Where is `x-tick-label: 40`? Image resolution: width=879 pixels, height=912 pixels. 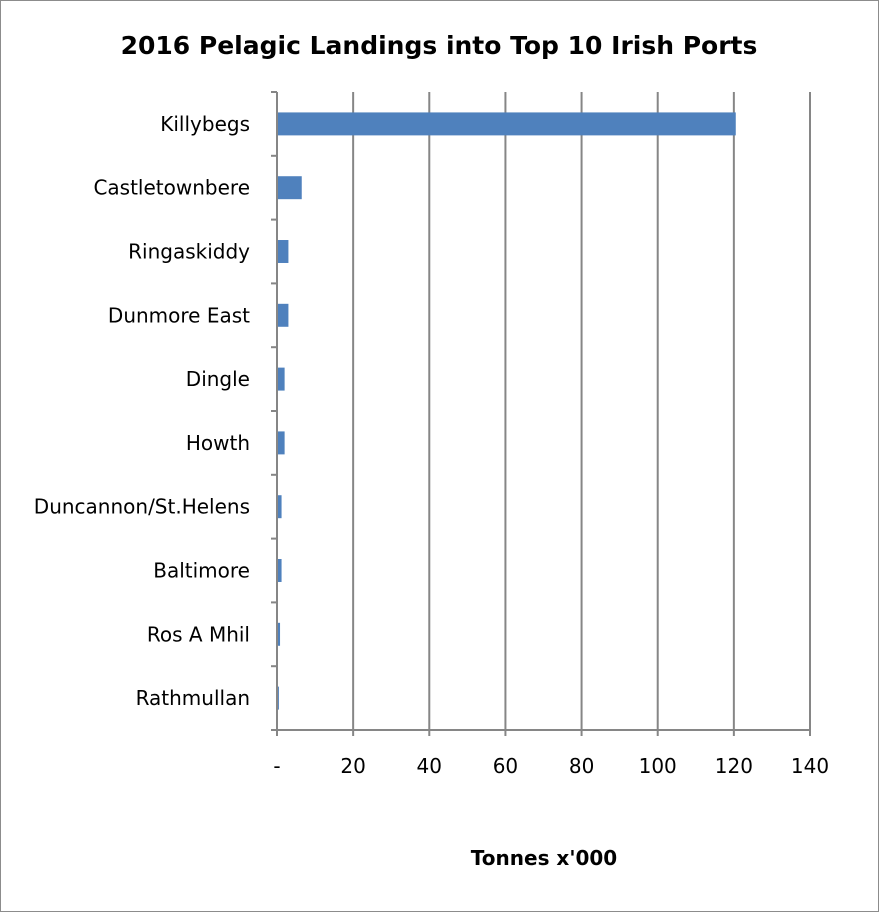 x-tick-label: 40 is located at coordinates (429, 766).